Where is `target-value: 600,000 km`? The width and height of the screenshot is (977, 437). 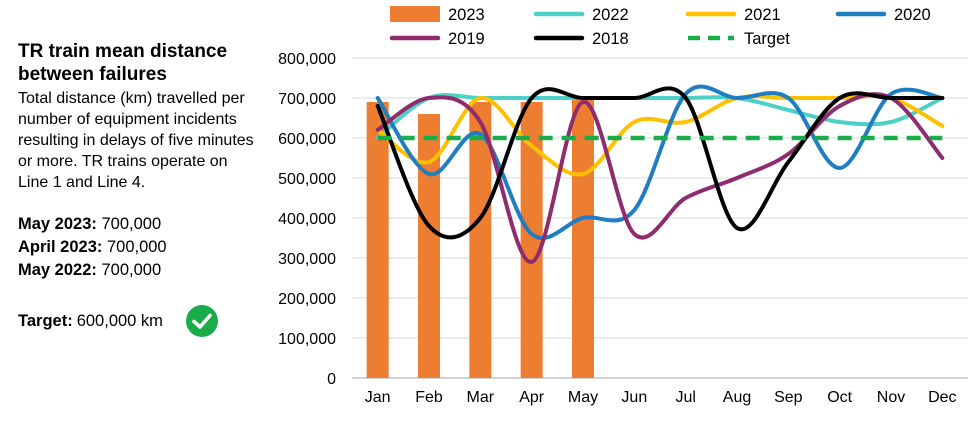 target-value: 600,000 km is located at coordinates (119, 320).